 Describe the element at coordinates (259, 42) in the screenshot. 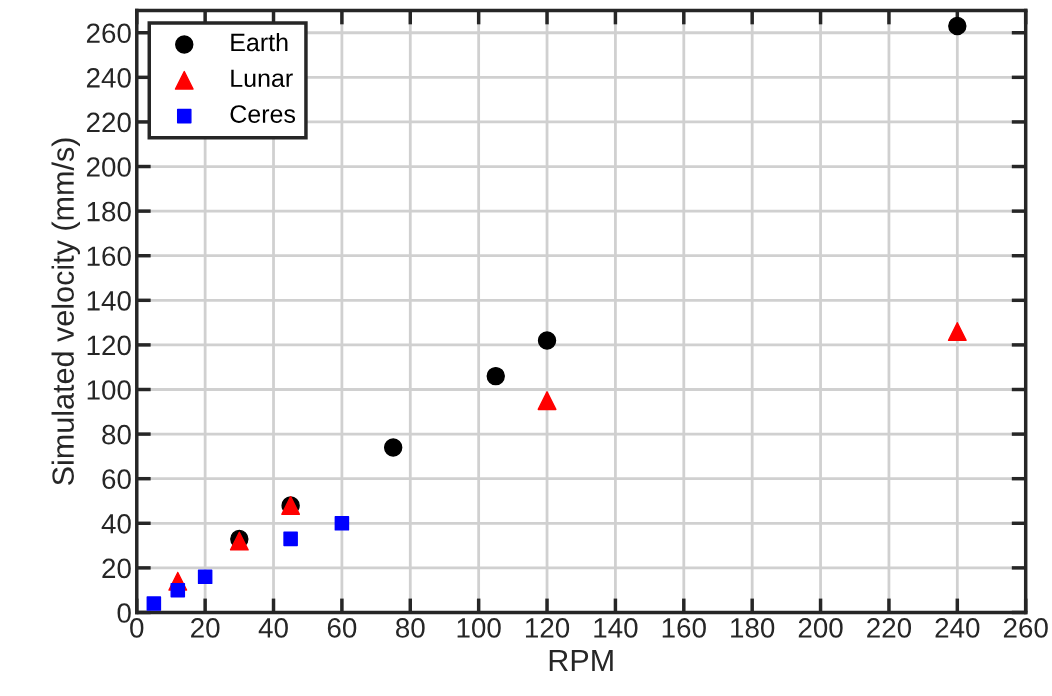

I see `legend-label: Earth` at that location.